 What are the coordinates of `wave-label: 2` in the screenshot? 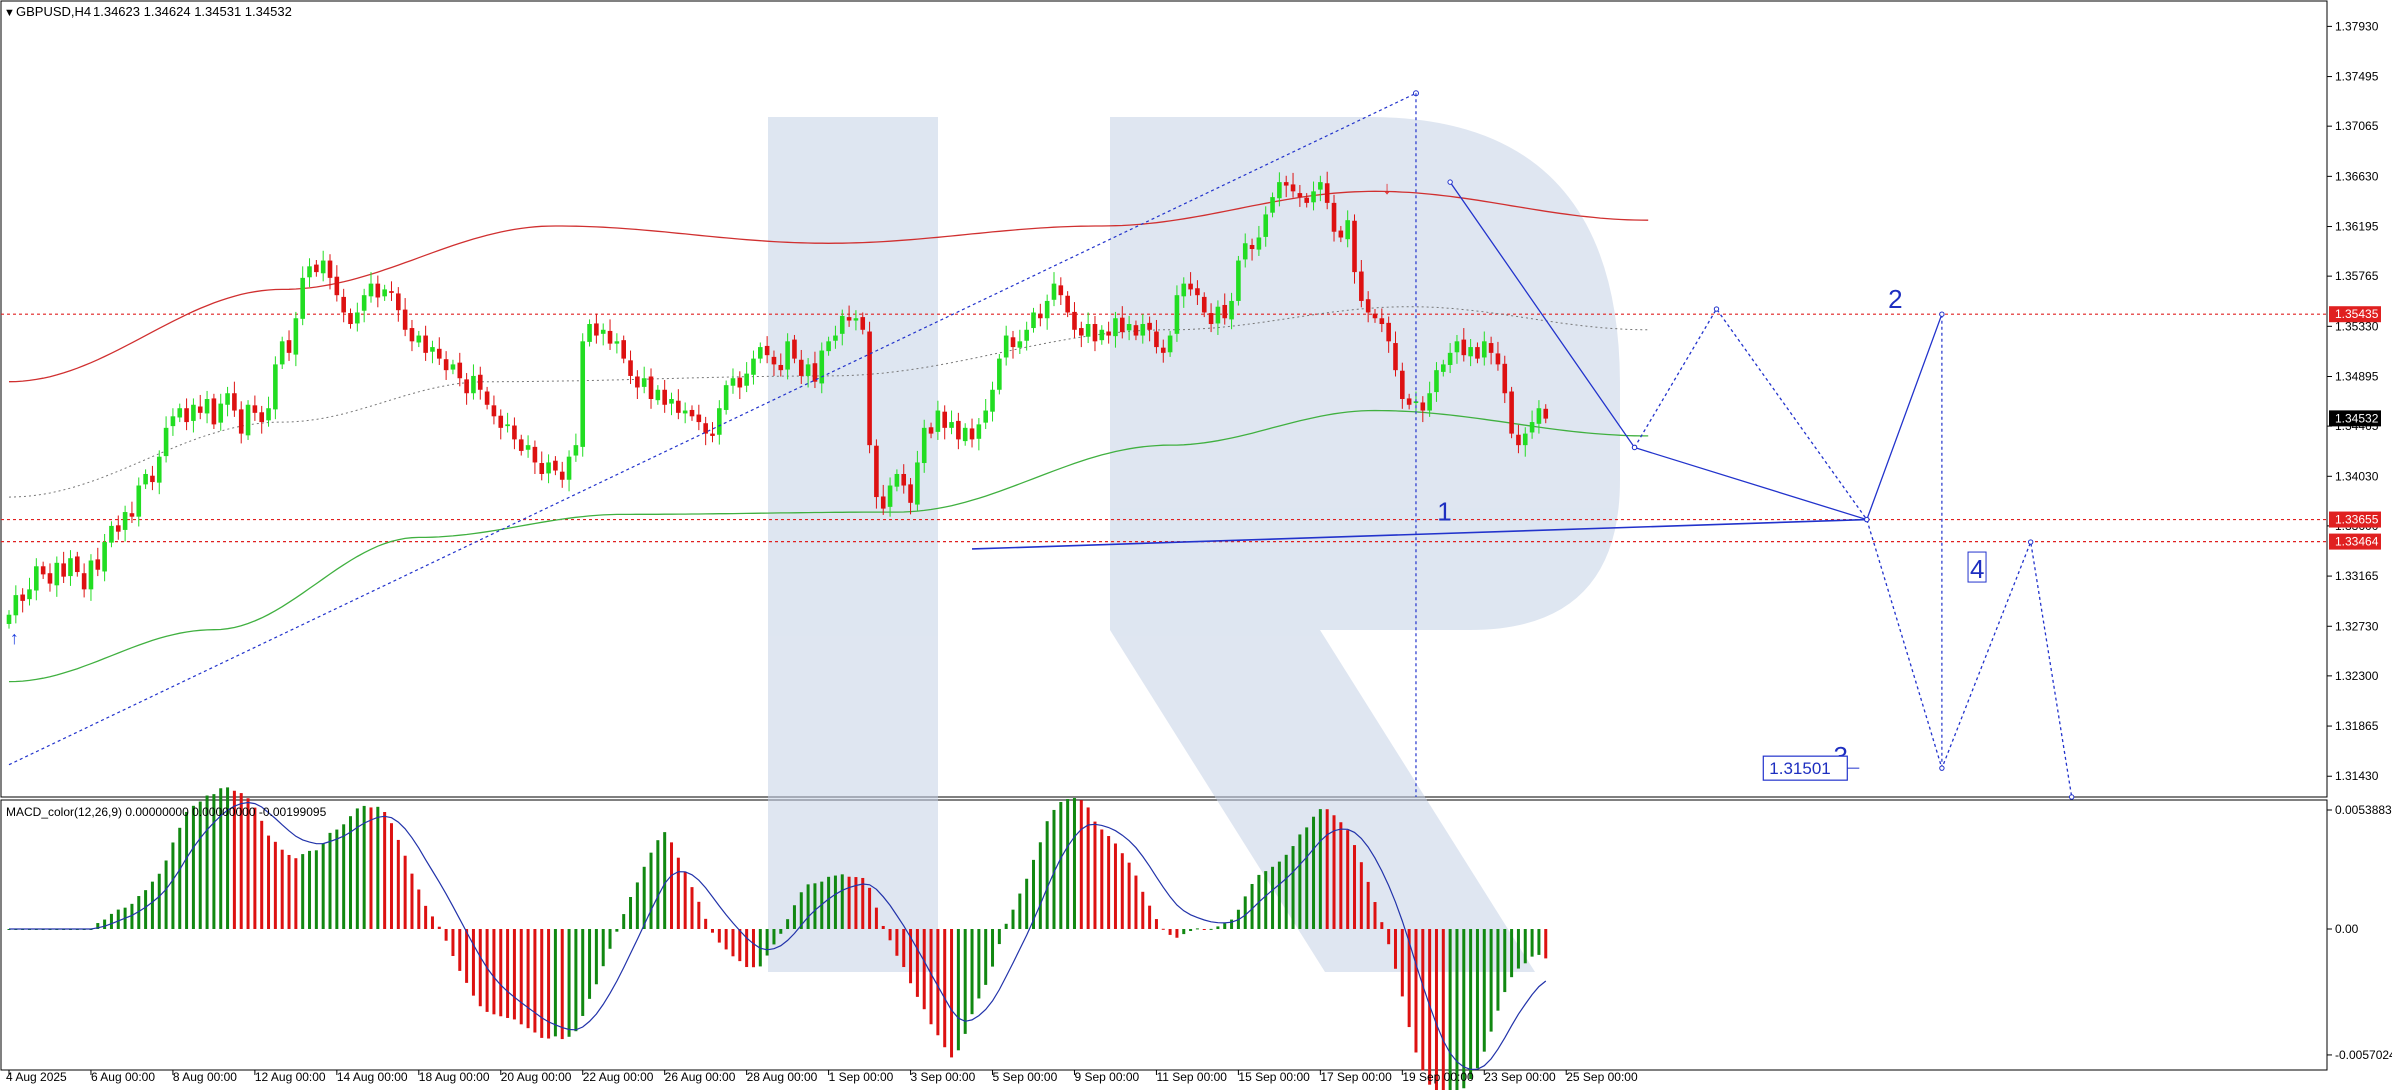 It's located at (1895, 299).